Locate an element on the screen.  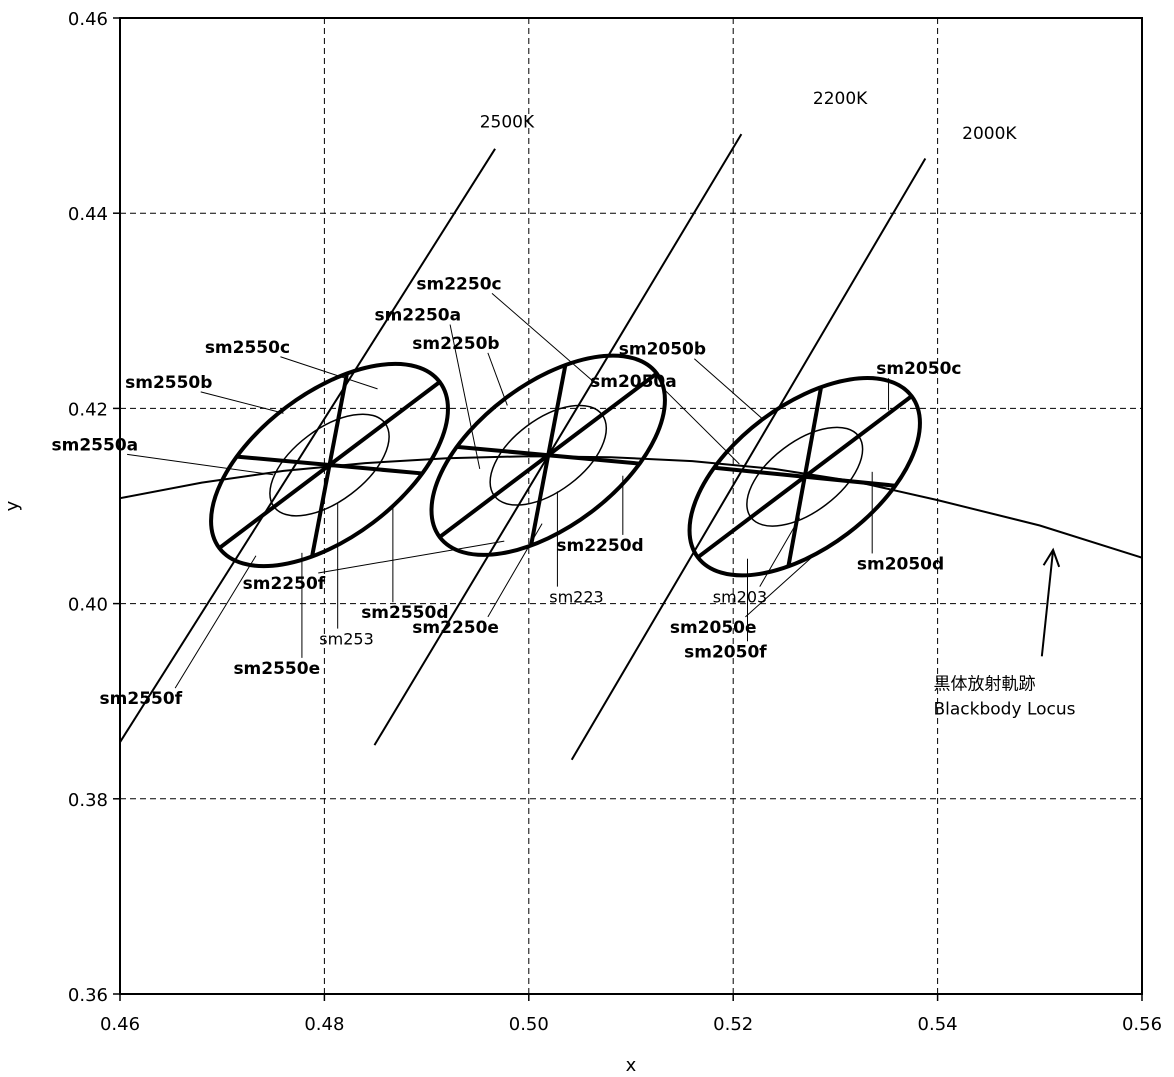
annotation-label-sm2250c: sm2250c is located at coordinates (458, 284).